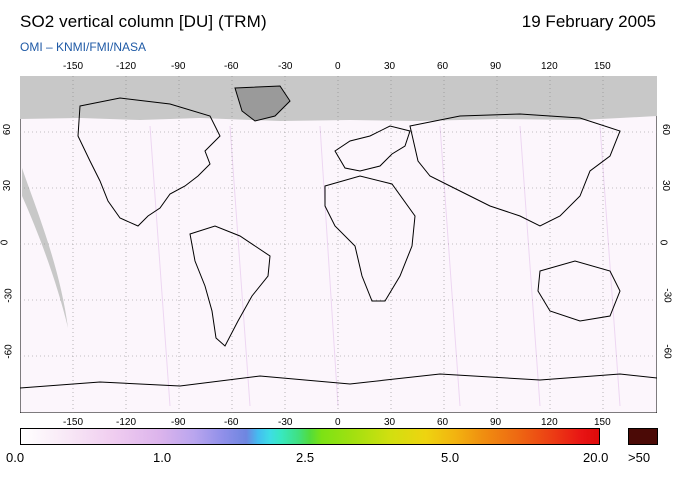  Describe the element at coordinates (162, 457) in the screenshot. I see `colorbar-label: 1.0` at that location.